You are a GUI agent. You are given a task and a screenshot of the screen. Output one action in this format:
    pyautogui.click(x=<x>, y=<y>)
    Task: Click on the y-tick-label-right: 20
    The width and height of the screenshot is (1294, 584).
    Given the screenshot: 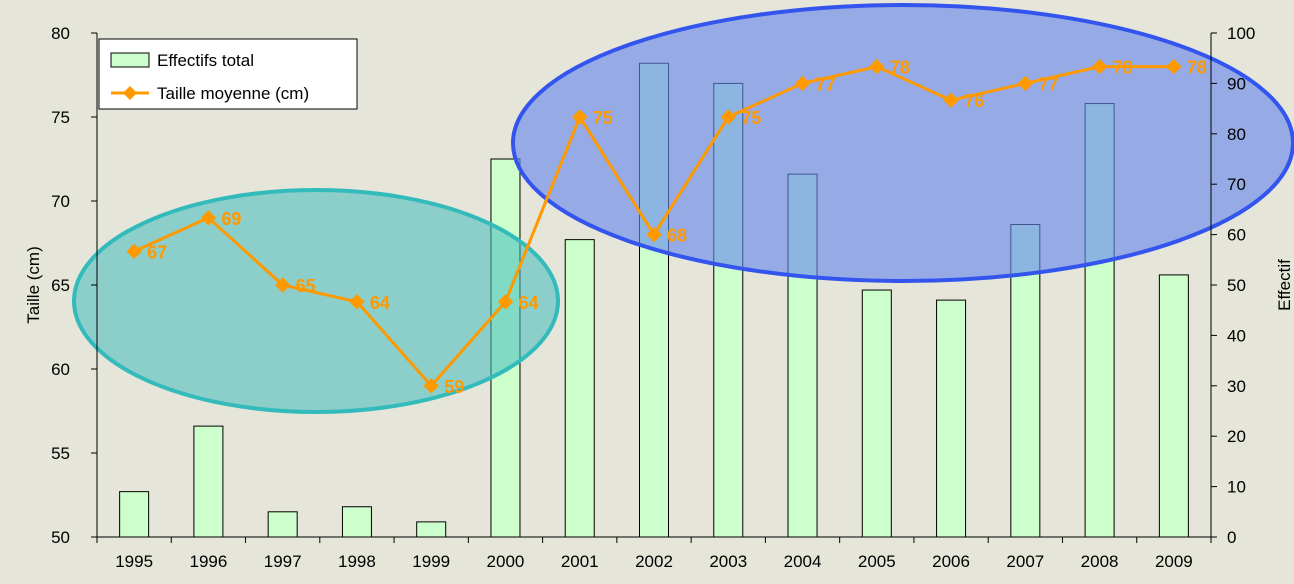 What is the action you would take?
    pyautogui.click(x=1236, y=436)
    